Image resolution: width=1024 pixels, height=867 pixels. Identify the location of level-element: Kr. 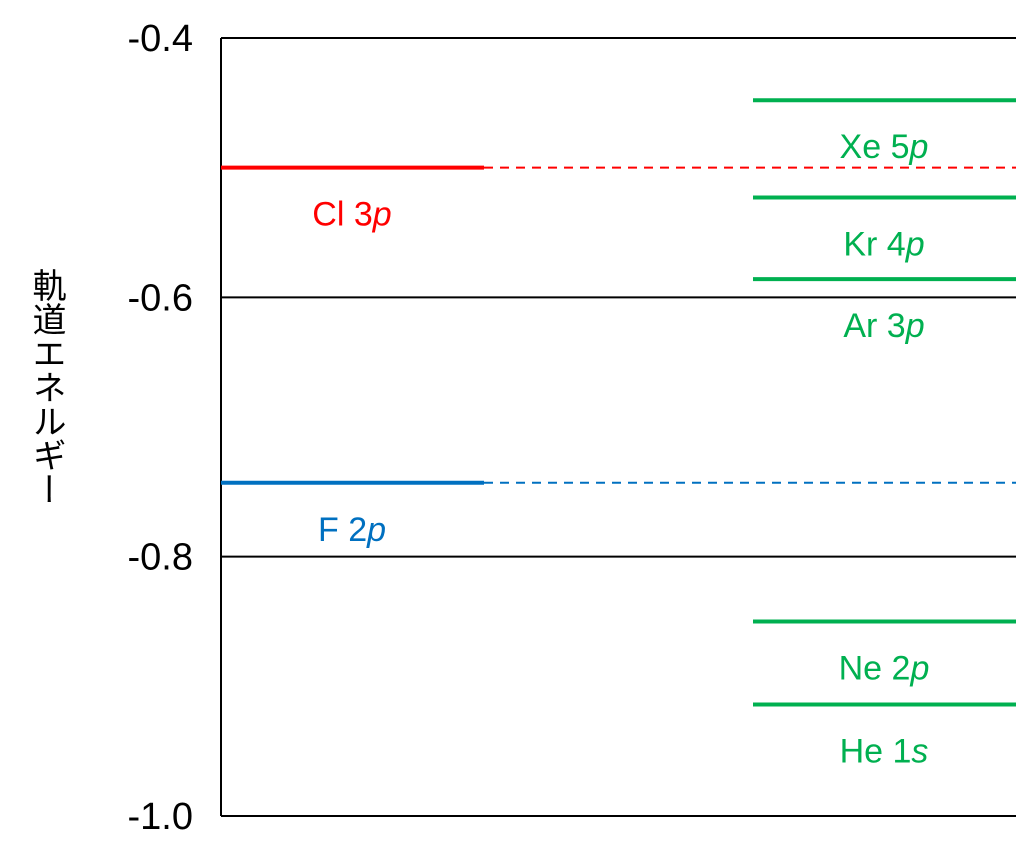
(860, 244).